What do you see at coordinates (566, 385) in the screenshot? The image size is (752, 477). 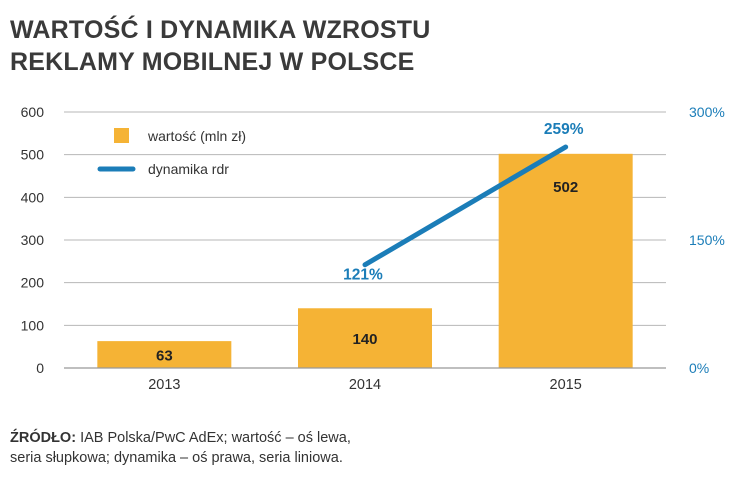 I see `x-tick-label: 2015` at bounding box center [566, 385].